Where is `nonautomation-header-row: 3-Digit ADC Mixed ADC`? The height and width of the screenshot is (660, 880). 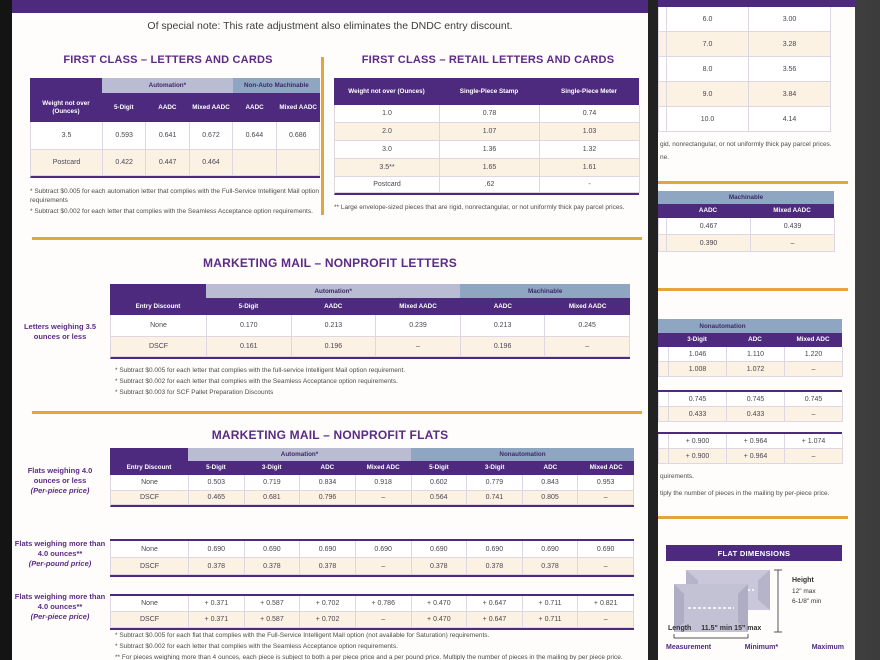
nonautomation-header-row: 3-Digit ADC Mixed ADC is located at coordinates (750, 340).